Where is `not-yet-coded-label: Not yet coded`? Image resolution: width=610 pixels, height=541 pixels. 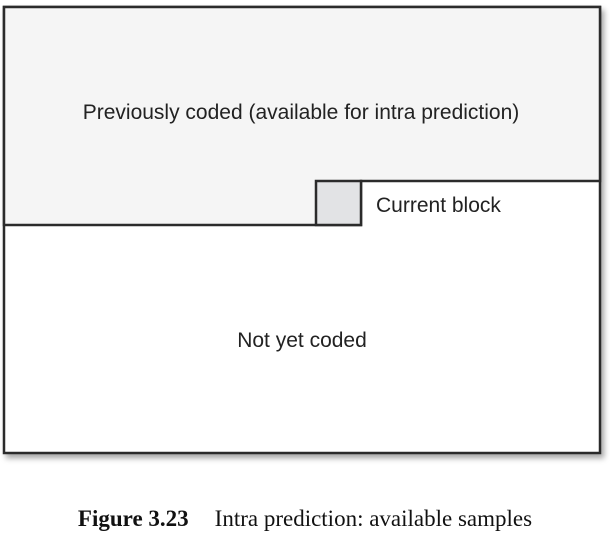 not-yet-coded-label: Not yet coded is located at coordinates (302, 340).